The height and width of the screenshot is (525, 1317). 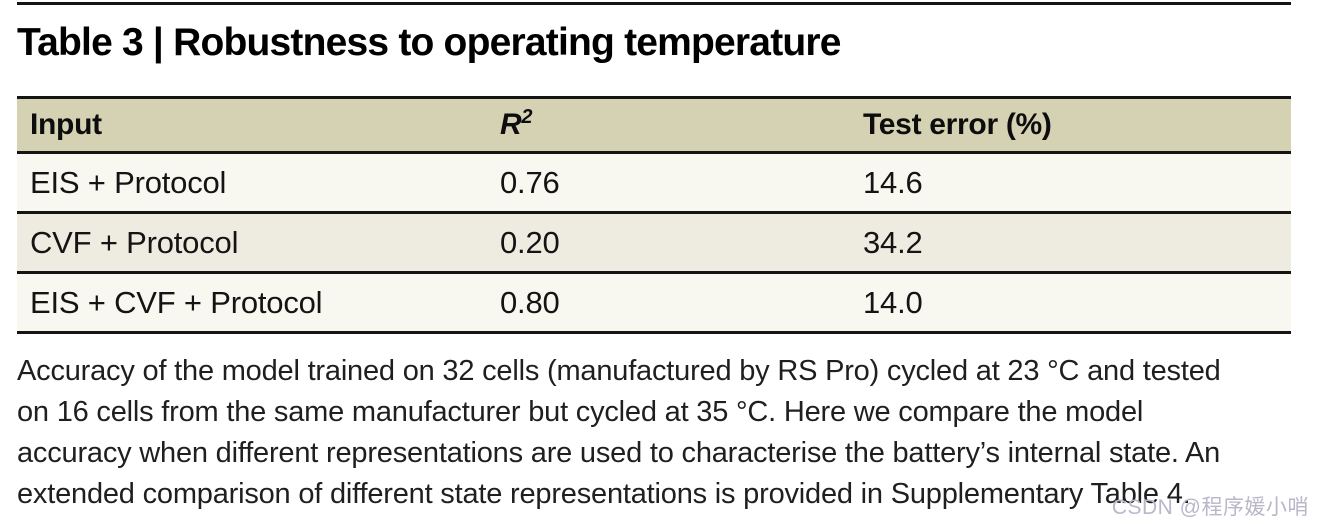 I want to click on column-header-r2: R2, so click(x=681, y=125).